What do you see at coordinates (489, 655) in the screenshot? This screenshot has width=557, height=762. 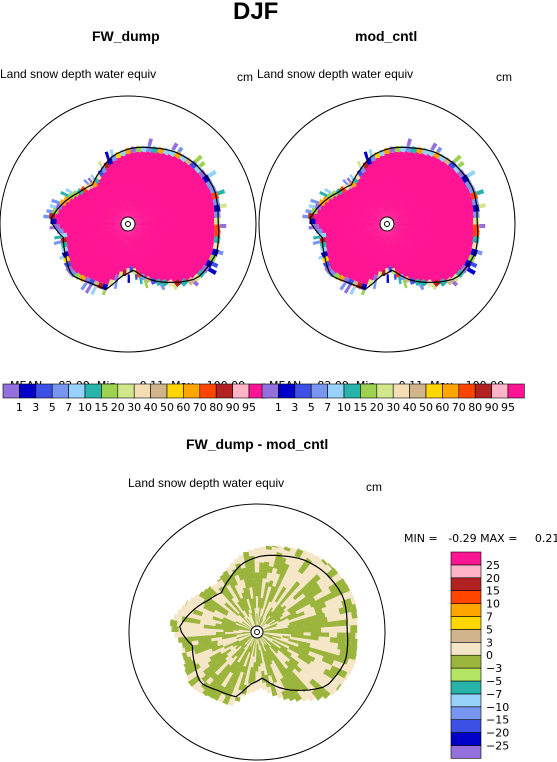 I see `colorbar-tick-label: 0` at bounding box center [489, 655].